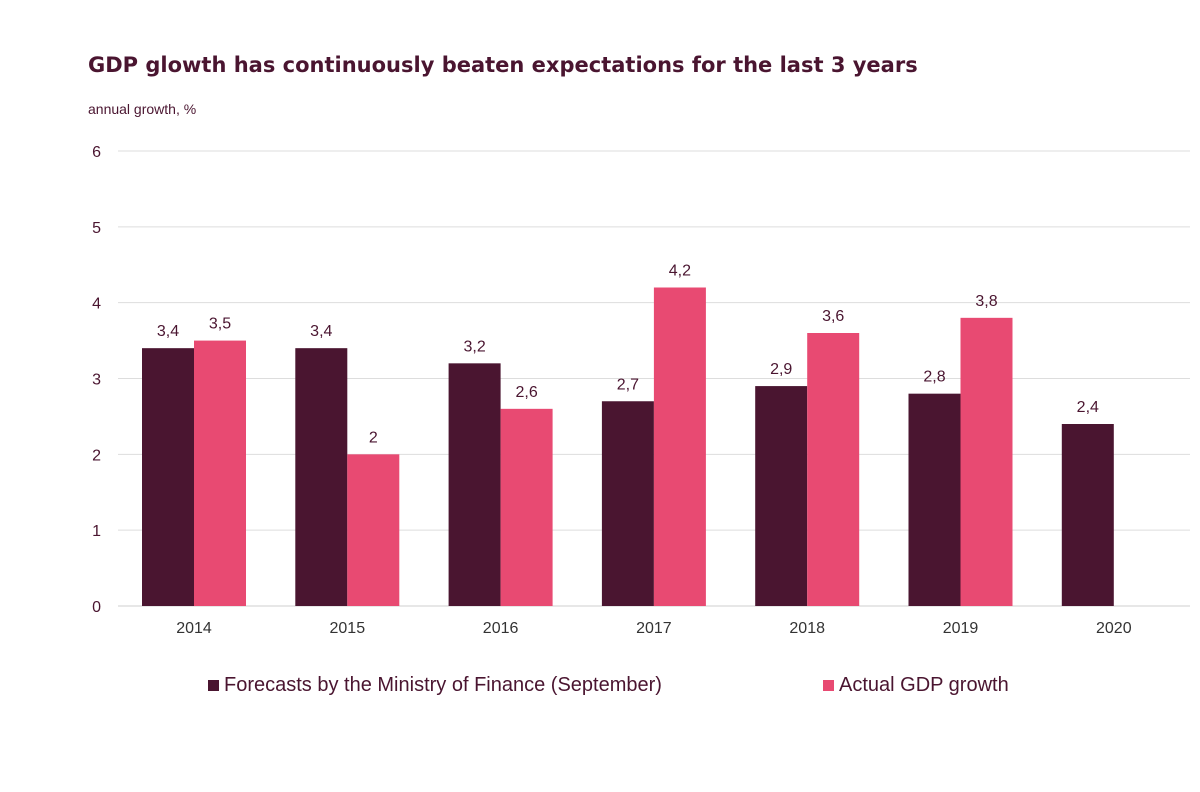 The height and width of the screenshot is (792, 1200). Describe the element at coordinates (961, 628) in the screenshot. I see `x-tick-label: 2019` at that location.